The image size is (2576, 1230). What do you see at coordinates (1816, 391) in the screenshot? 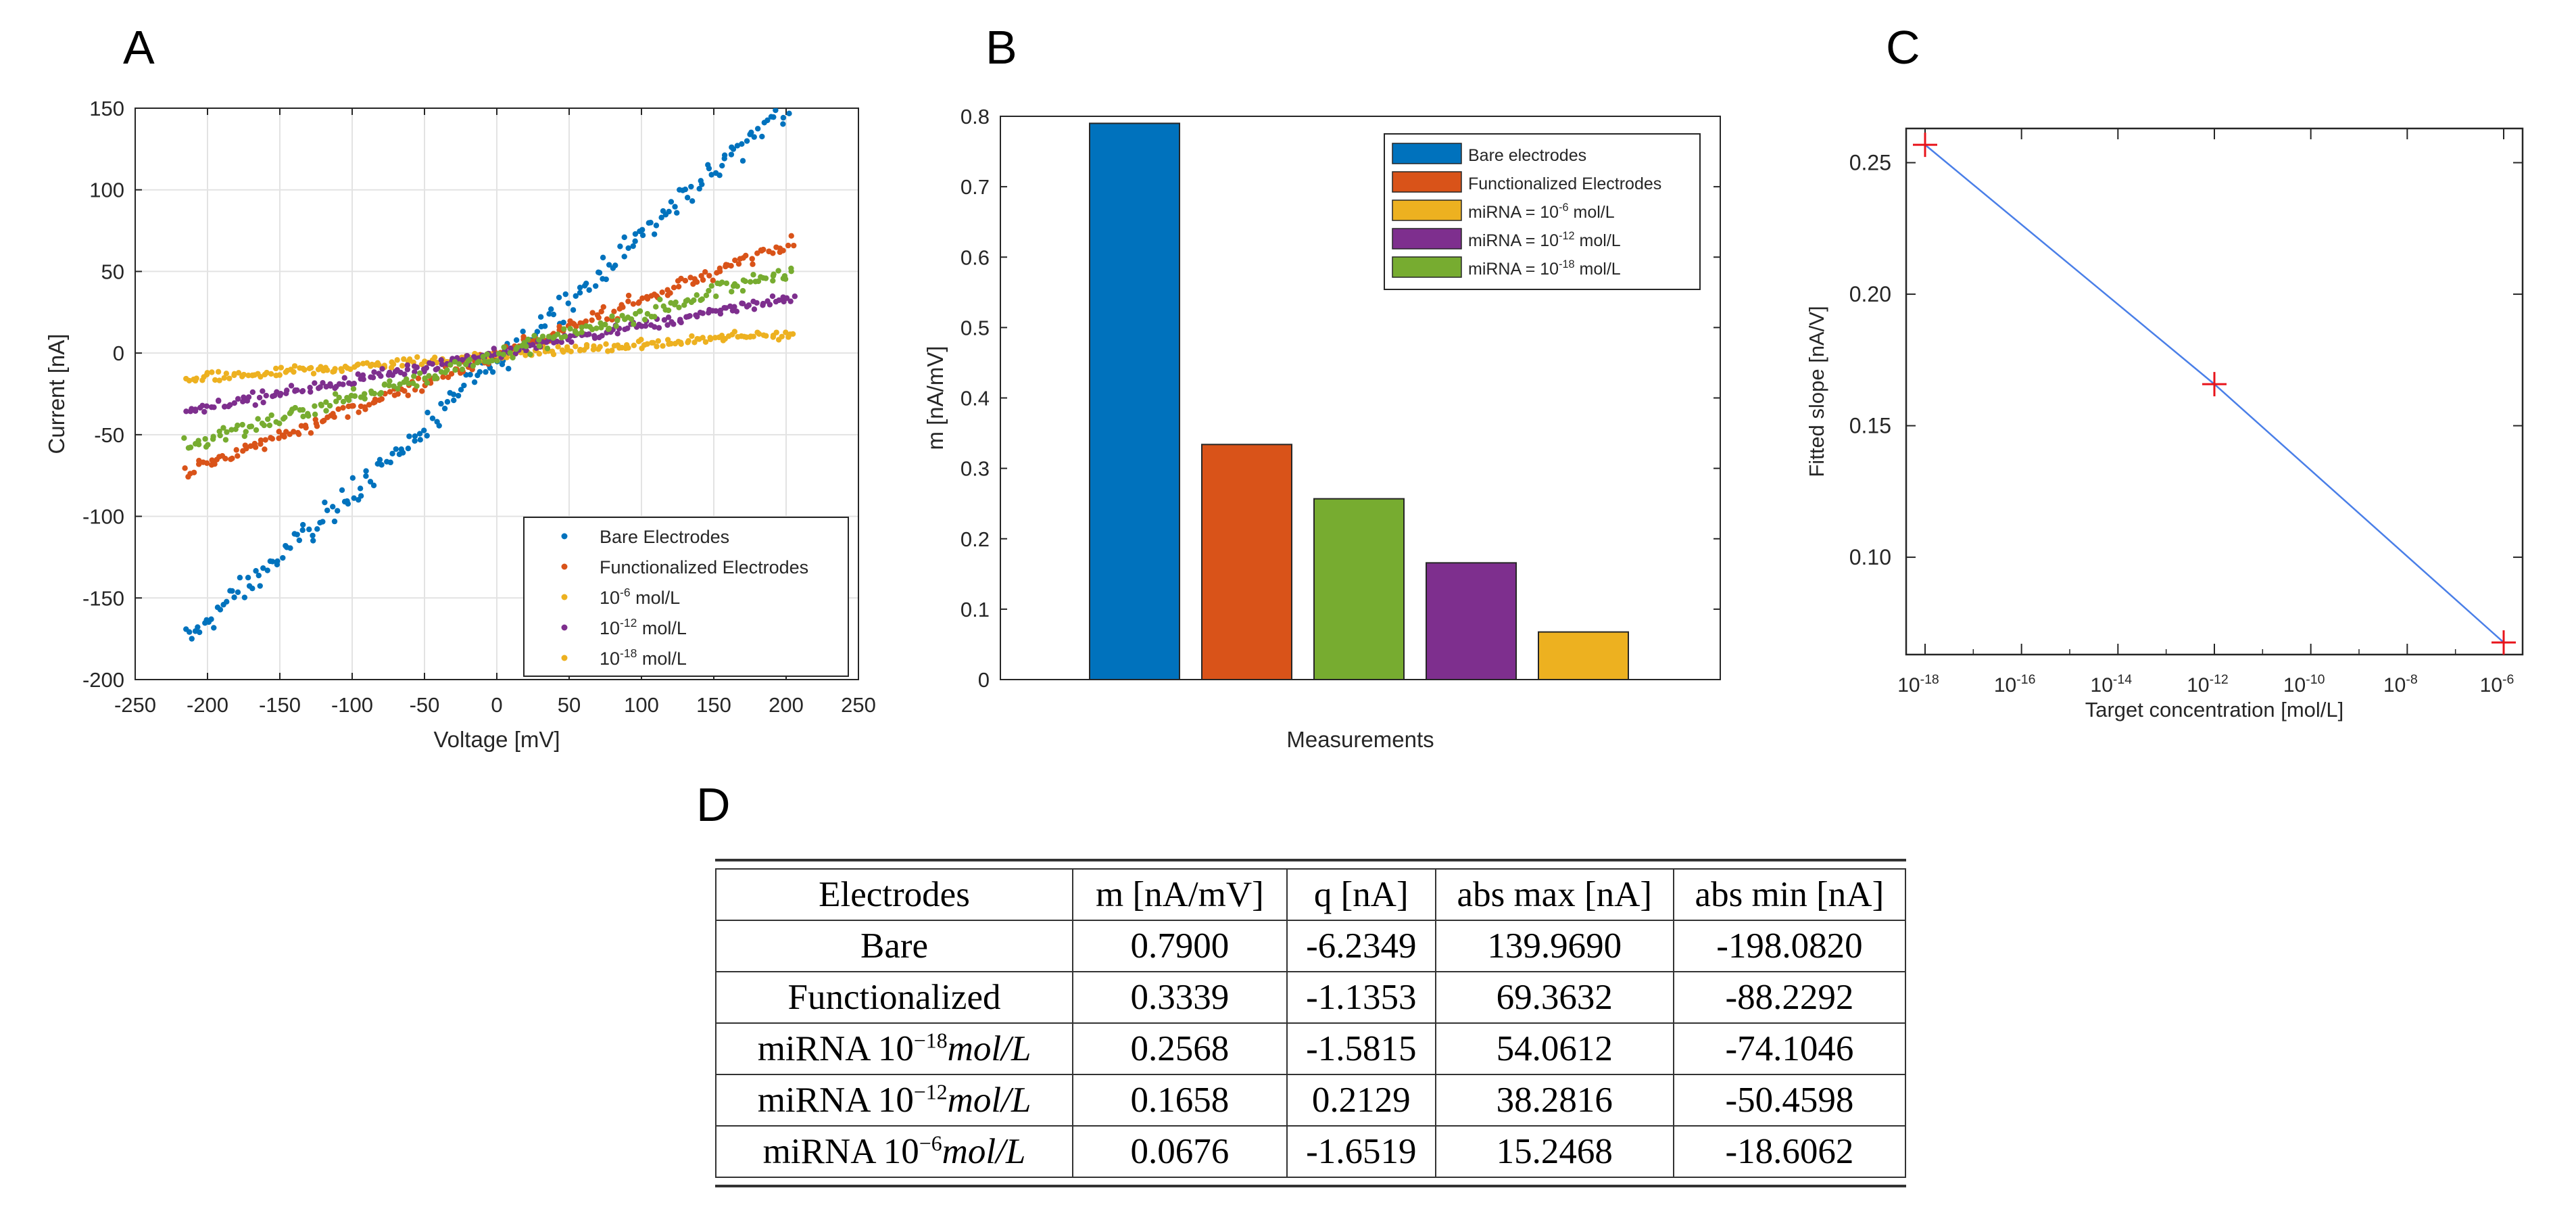
I see `y-axis-label: Fitted slope [nA/V]` at bounding box center [1816, 391].